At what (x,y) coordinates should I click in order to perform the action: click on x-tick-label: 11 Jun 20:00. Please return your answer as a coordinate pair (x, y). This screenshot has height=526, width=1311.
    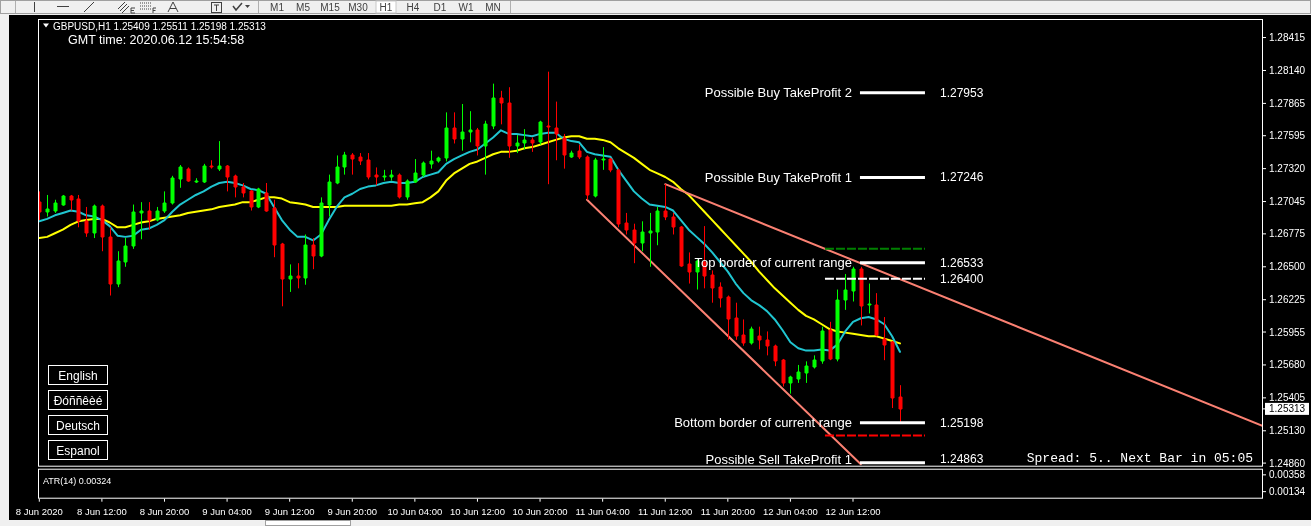
    Looking at the image, I should click on (727, 511).